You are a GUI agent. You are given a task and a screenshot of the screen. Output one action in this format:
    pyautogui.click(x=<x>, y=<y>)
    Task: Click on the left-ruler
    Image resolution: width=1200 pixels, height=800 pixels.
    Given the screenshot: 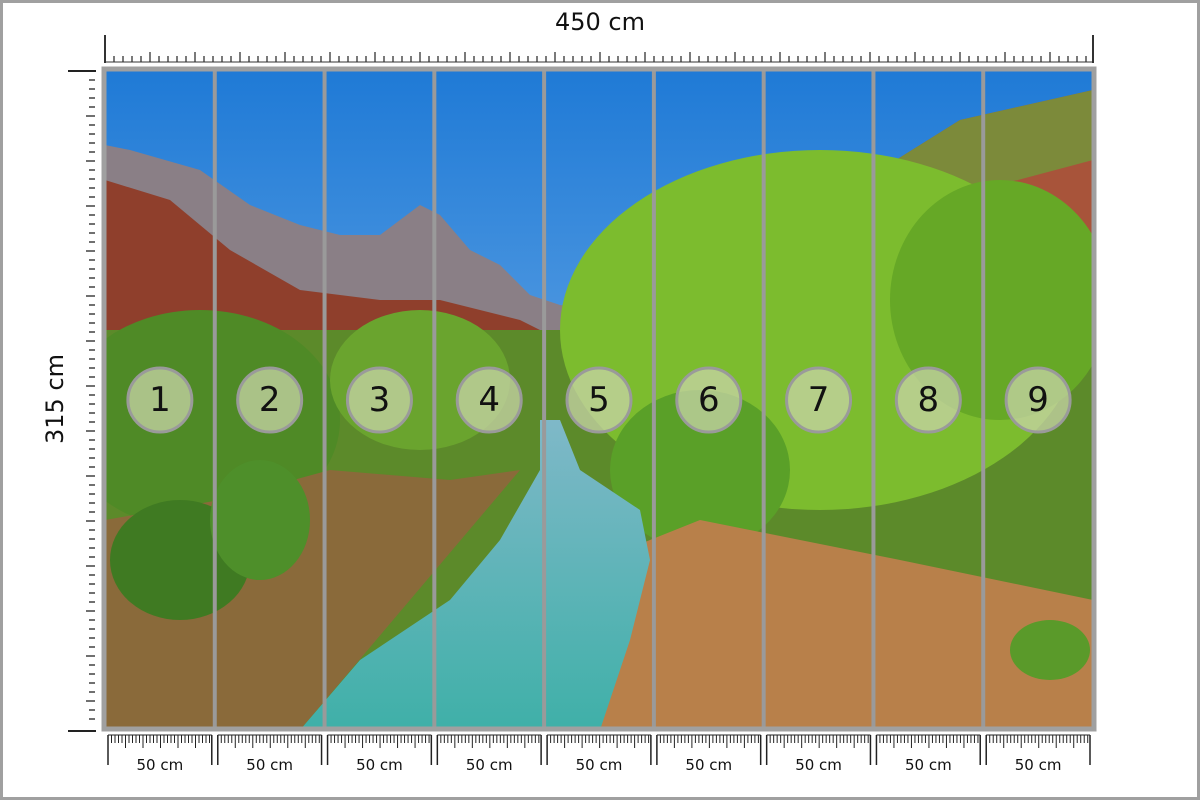 What is the action you would take?
    pyautogui.click(x=82, y=401)
    